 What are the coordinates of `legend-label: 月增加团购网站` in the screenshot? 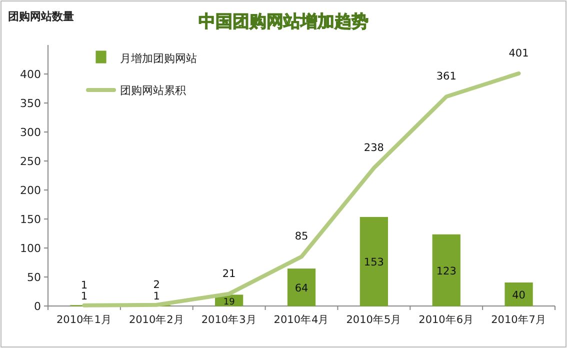 It's located at (158, 58).